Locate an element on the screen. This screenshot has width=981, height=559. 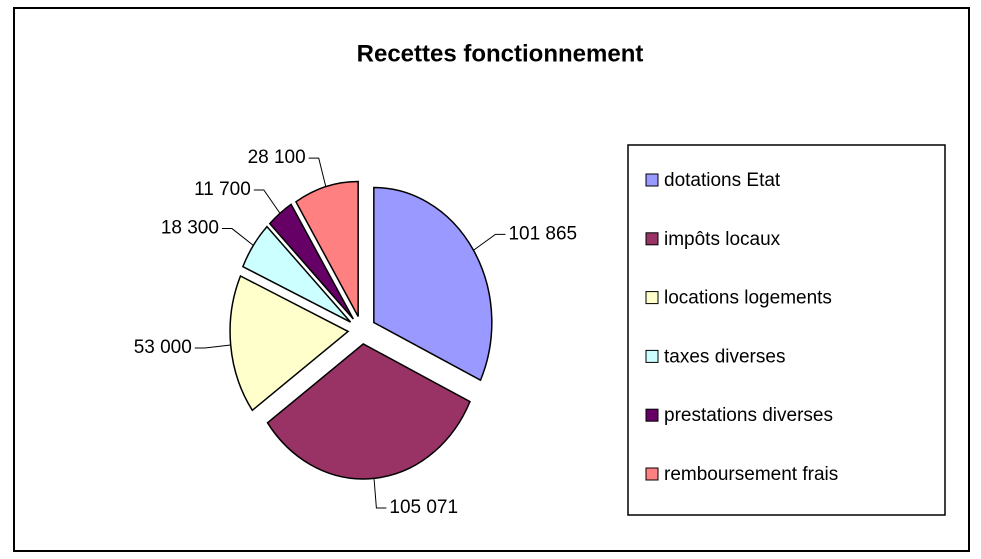
legend-label: remboursement frais is located at coordinates (751, 474).